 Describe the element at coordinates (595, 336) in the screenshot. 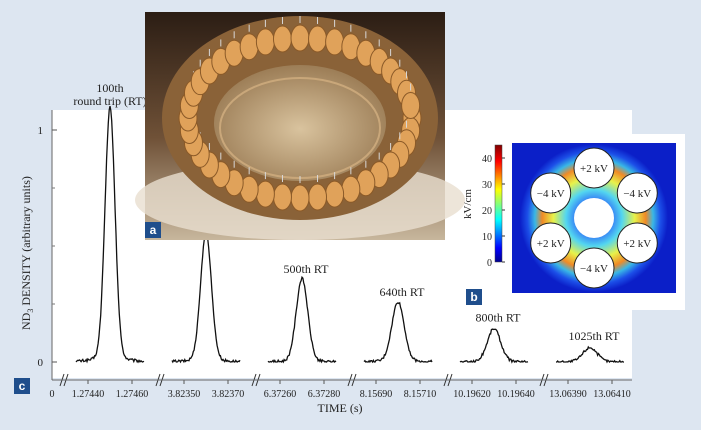

I see `peak-label: 1025th RT` at that location.